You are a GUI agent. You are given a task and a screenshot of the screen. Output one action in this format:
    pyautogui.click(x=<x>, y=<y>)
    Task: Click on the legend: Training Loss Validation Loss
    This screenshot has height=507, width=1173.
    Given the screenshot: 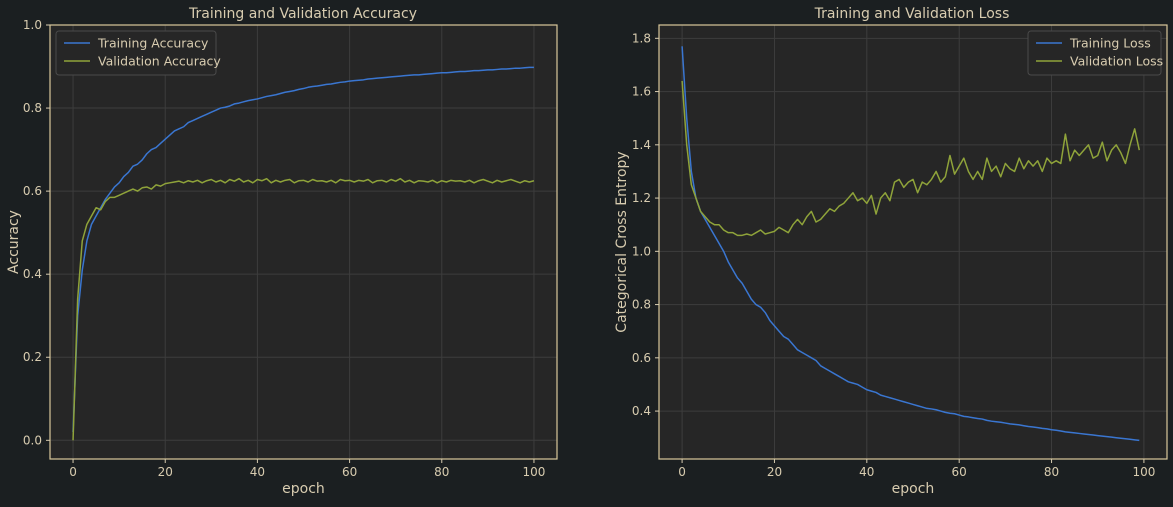 What is the action you would take?
    pyautogui.click(x=1095, y=53)
    